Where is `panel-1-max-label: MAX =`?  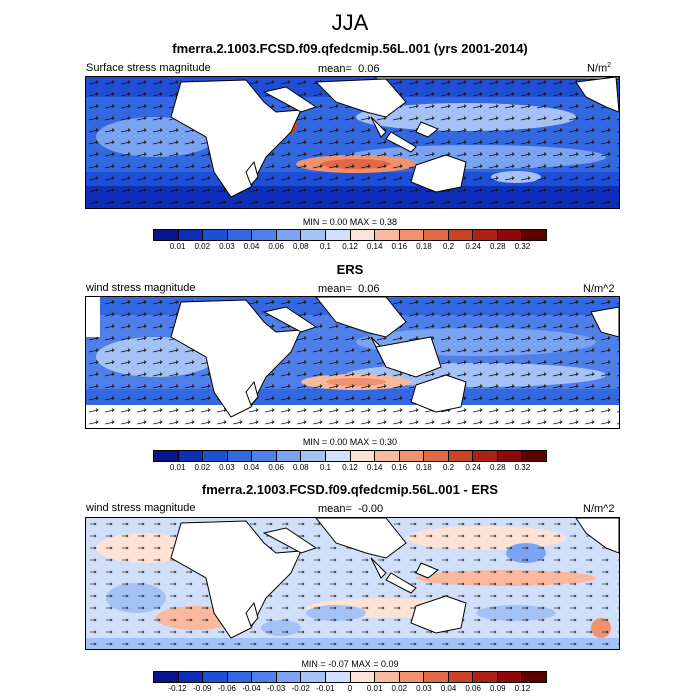 panel-1-max-label: MAX = is located at coordinates (363, 222).